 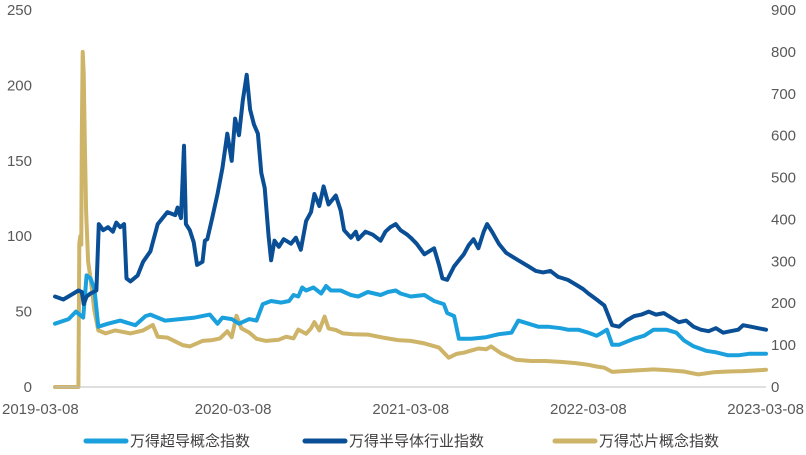 I want to click on x-tick-label: 2020-03-08, so click(x=233, y=409).